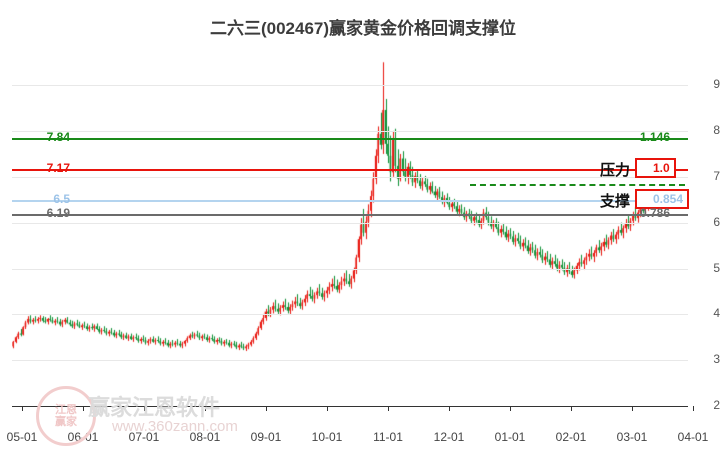  Describe the element at coordinates (58, 137) in the screenshot. I see `level-price-label-resistance-1146: 7.84` at that location.